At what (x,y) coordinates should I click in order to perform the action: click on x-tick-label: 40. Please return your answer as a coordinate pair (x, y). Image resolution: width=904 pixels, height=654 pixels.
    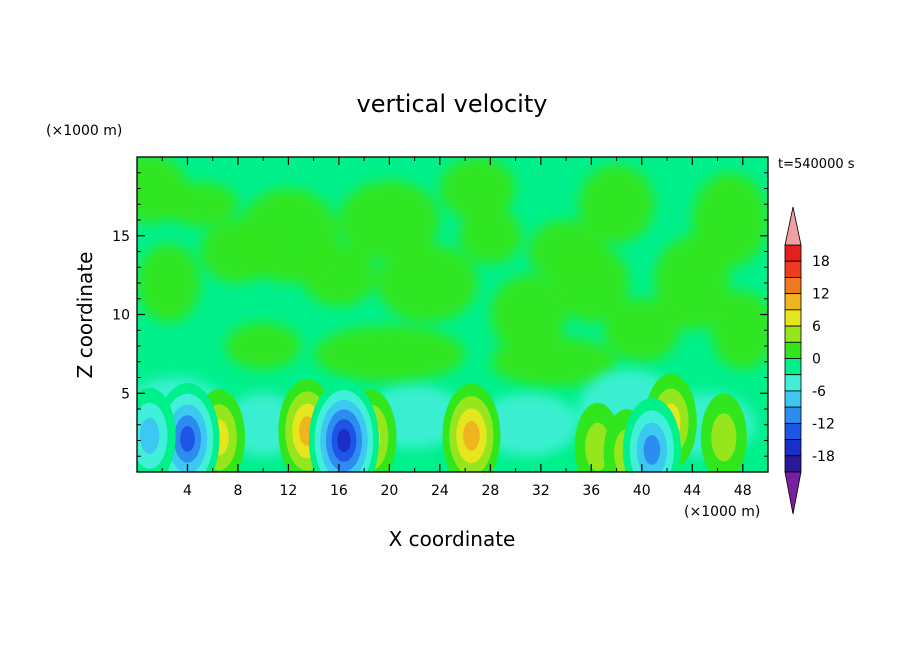
    Looking at the image, I should click on (642, 491).